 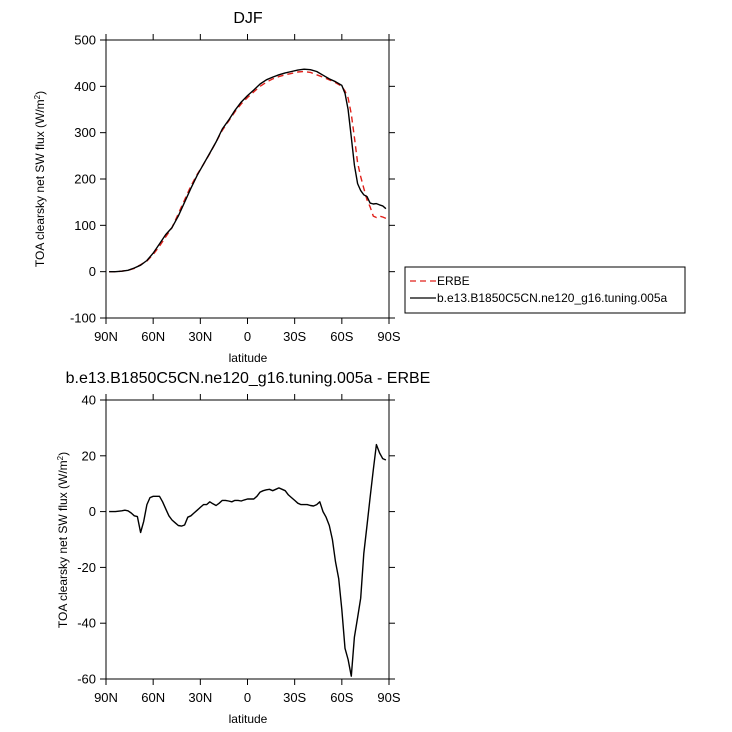 What do you see at coordinates (248, 719) in the screenshot?
I see `bottom-x-axis-label: latitude` at bounding box center [248, 719].